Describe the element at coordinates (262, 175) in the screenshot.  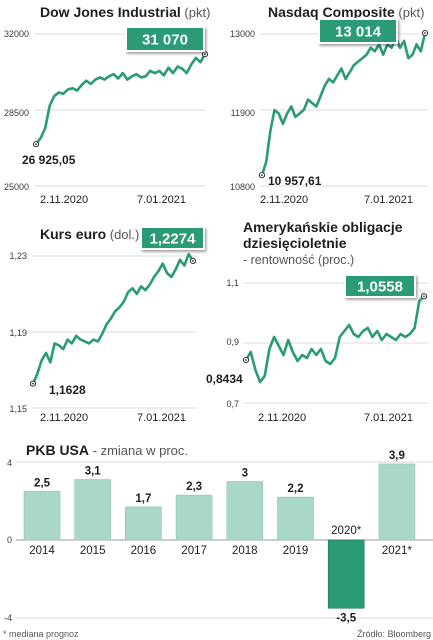
I see `nasdaq-start-point-dot` at that location.